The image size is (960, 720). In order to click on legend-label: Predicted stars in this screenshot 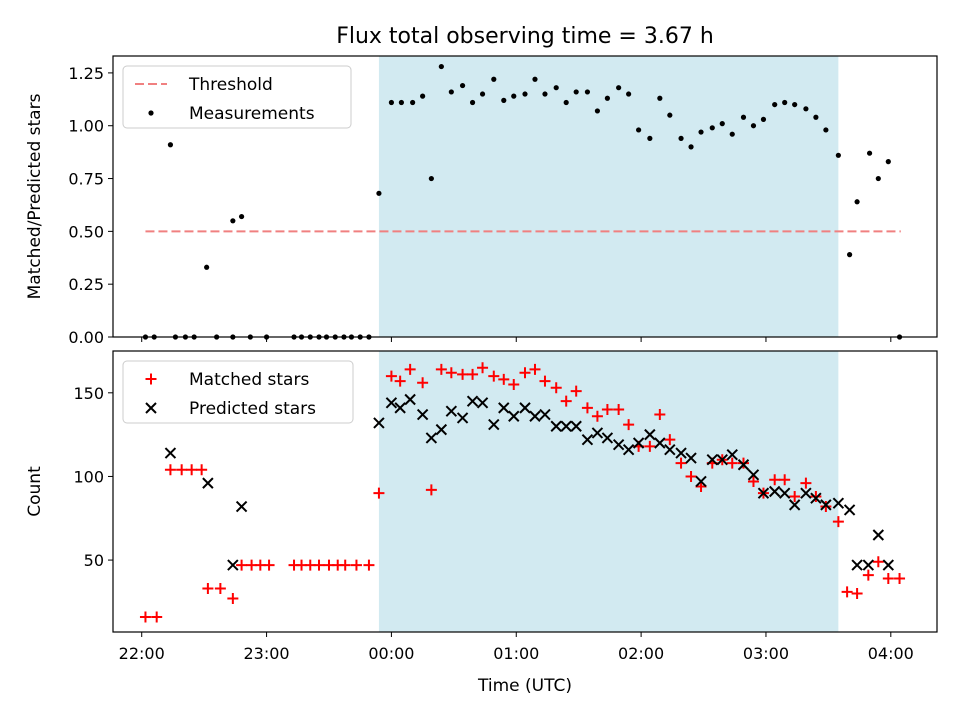, I will do `click(252, 409)`.